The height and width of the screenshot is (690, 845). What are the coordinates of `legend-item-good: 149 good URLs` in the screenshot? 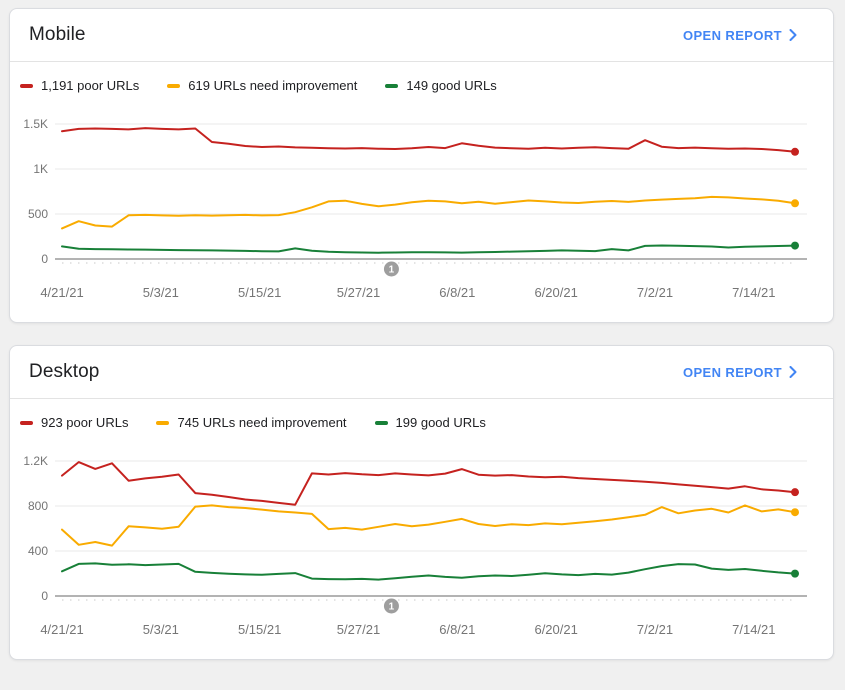 It's located at (441, 85).